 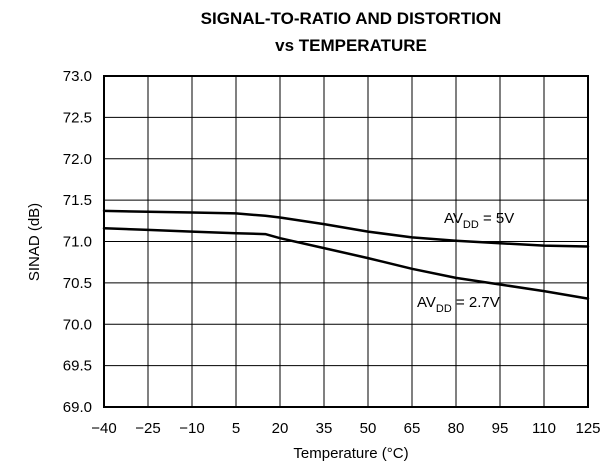 What do you see at coordinates (412, 428) in the screenshot?
I see `x-tick-label: 65` at bounding box center [412, 428].